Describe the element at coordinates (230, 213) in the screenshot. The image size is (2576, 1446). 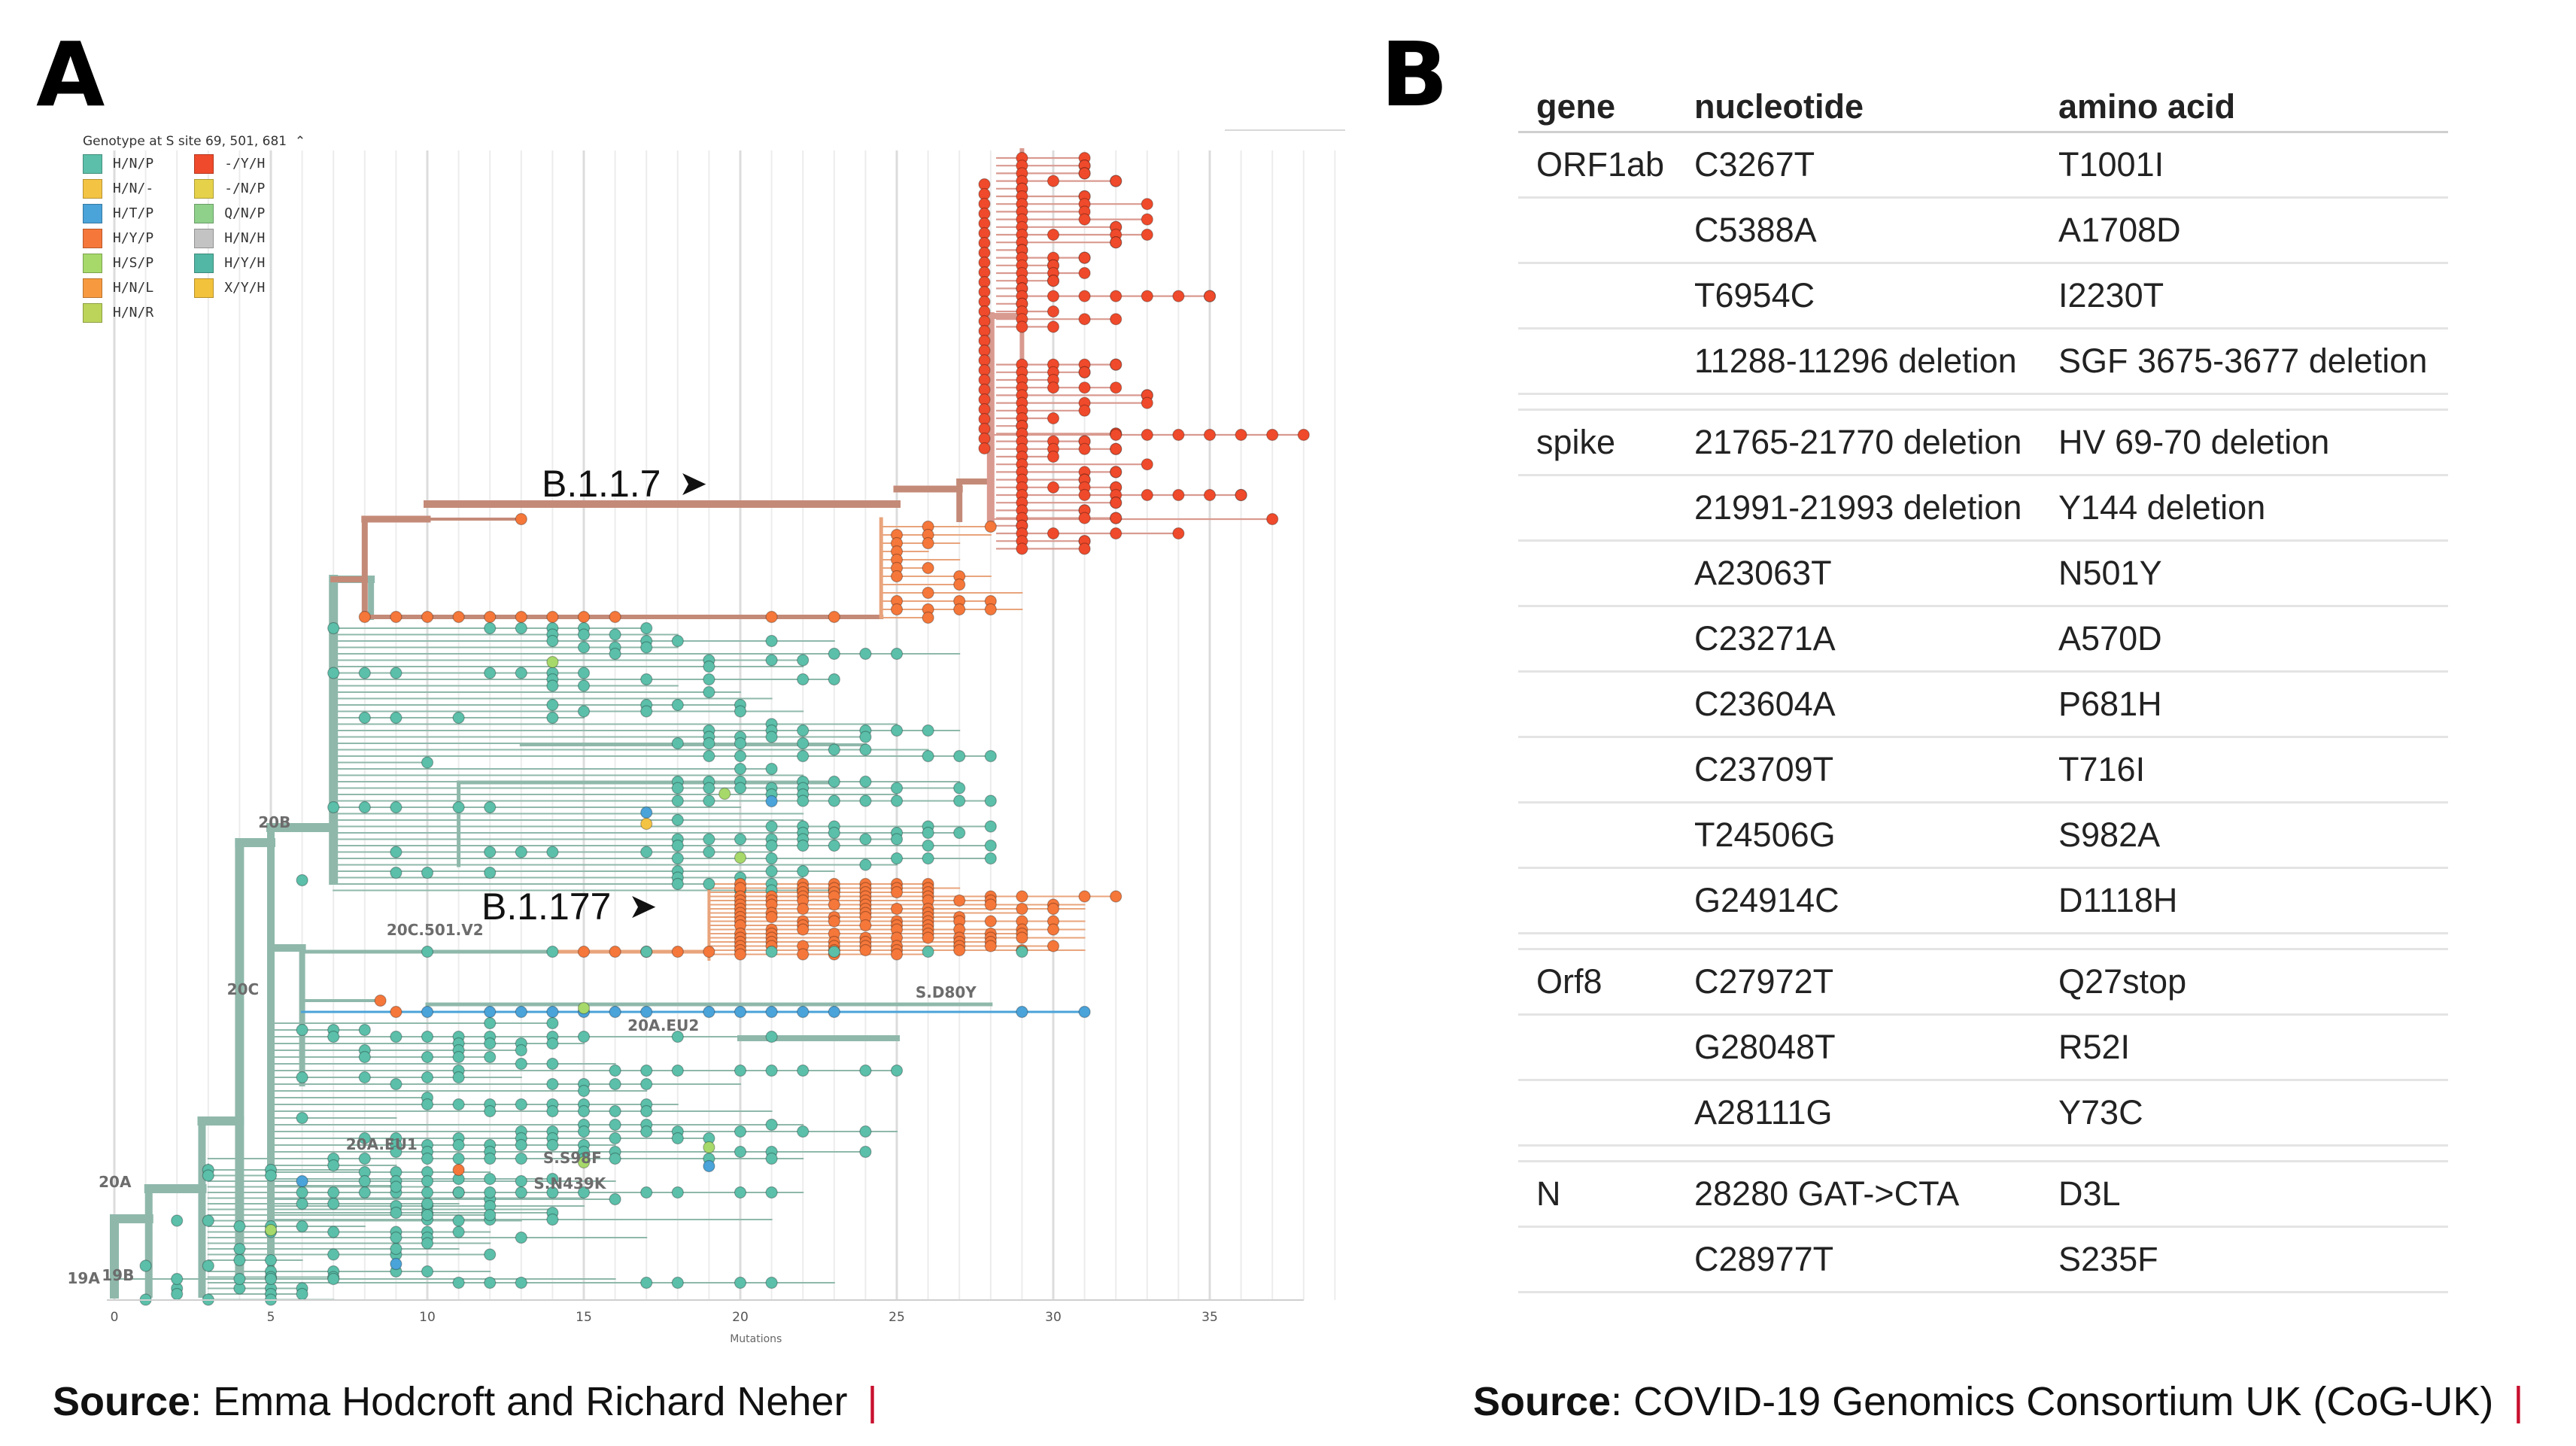
I see `legend-item: Q/N/P` at that location.